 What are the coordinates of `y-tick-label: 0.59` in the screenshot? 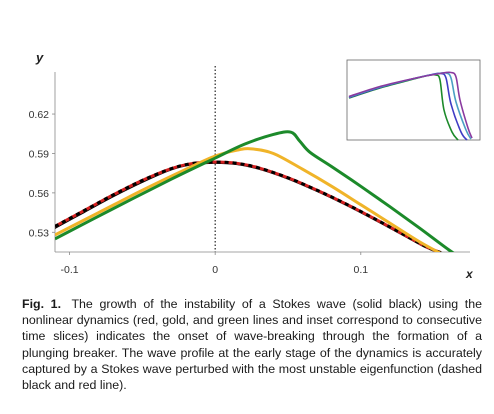 It's located at (39, 154).